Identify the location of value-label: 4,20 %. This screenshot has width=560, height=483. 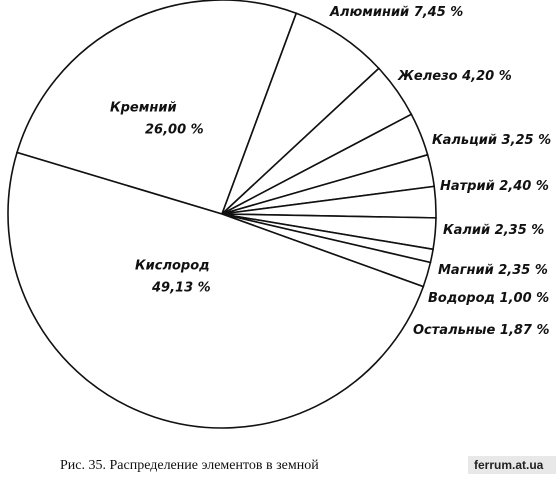
(486, 76).